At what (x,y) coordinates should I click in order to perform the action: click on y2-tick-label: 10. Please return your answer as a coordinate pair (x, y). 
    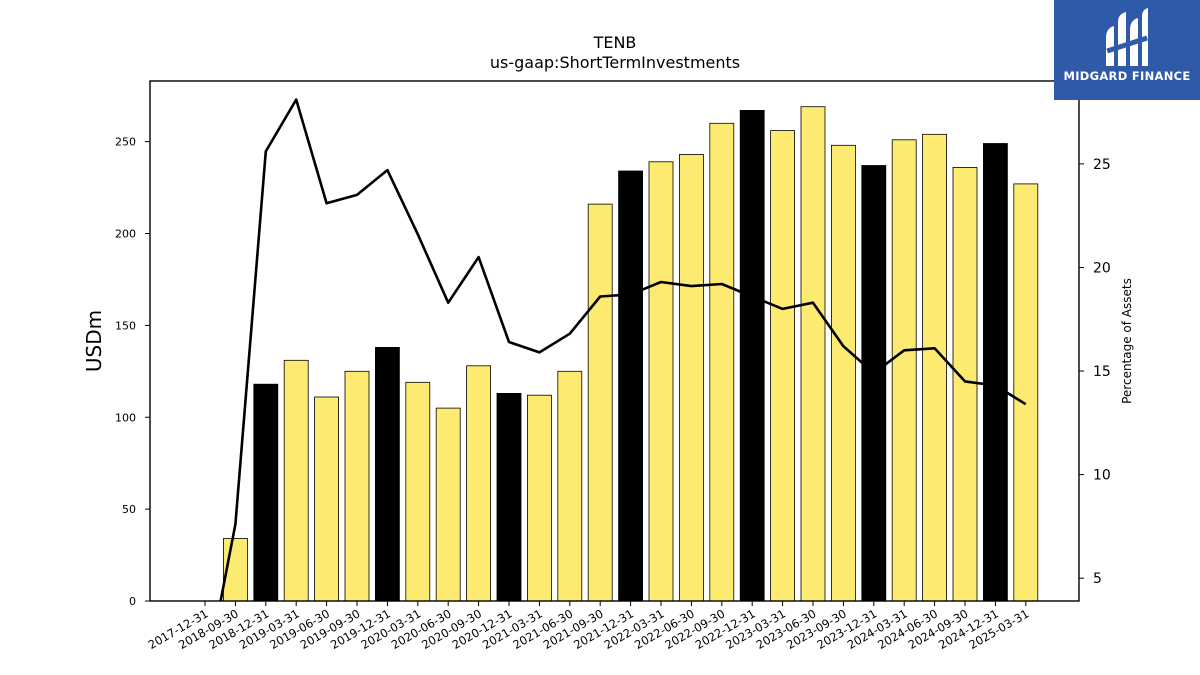
    Looking at the image, I should click on (1102, 476).